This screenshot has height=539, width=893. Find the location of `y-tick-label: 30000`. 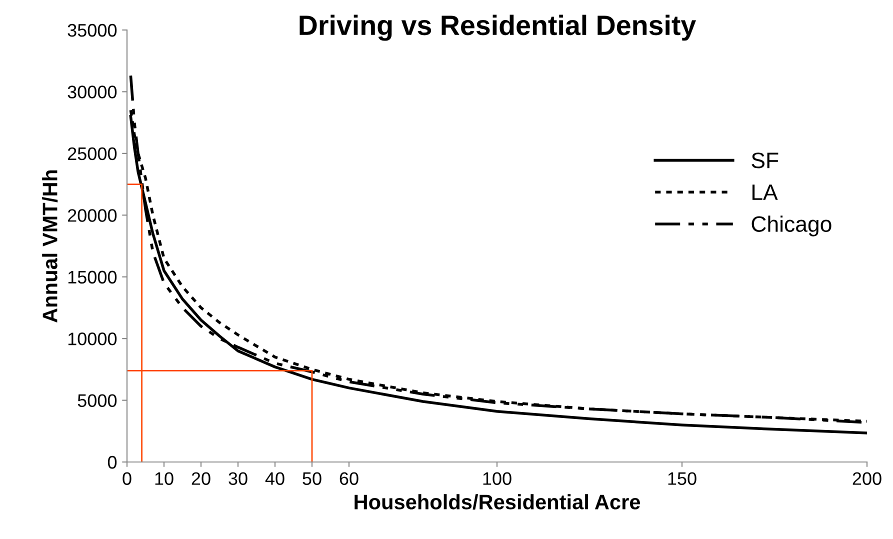

y-tick-label: 30000 is located at coordinates (92, 92).